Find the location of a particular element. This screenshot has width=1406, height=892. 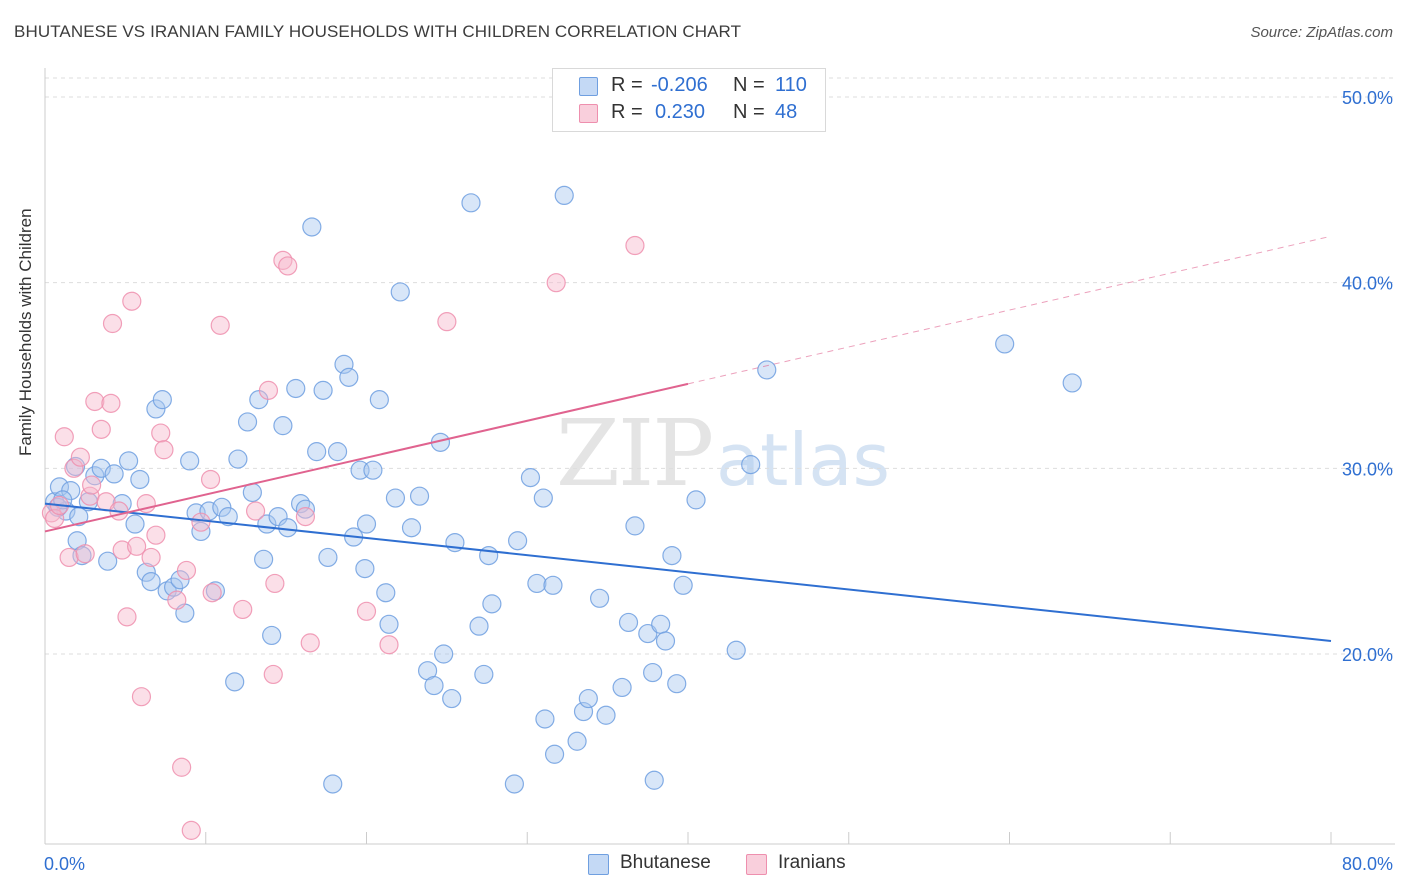

trend-line-iranians is located at coordinates (366, 457).